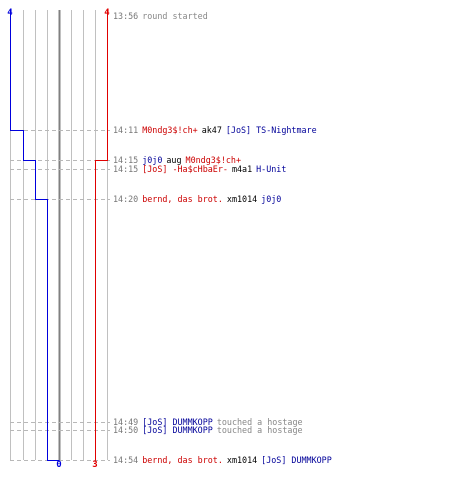 The height and width of the screenshot is (500, 450). Describe the element at coordinates (185, 169) in the screenshot. I see `player-name: [JoS] -Ha$cHbaEr-` at that location.